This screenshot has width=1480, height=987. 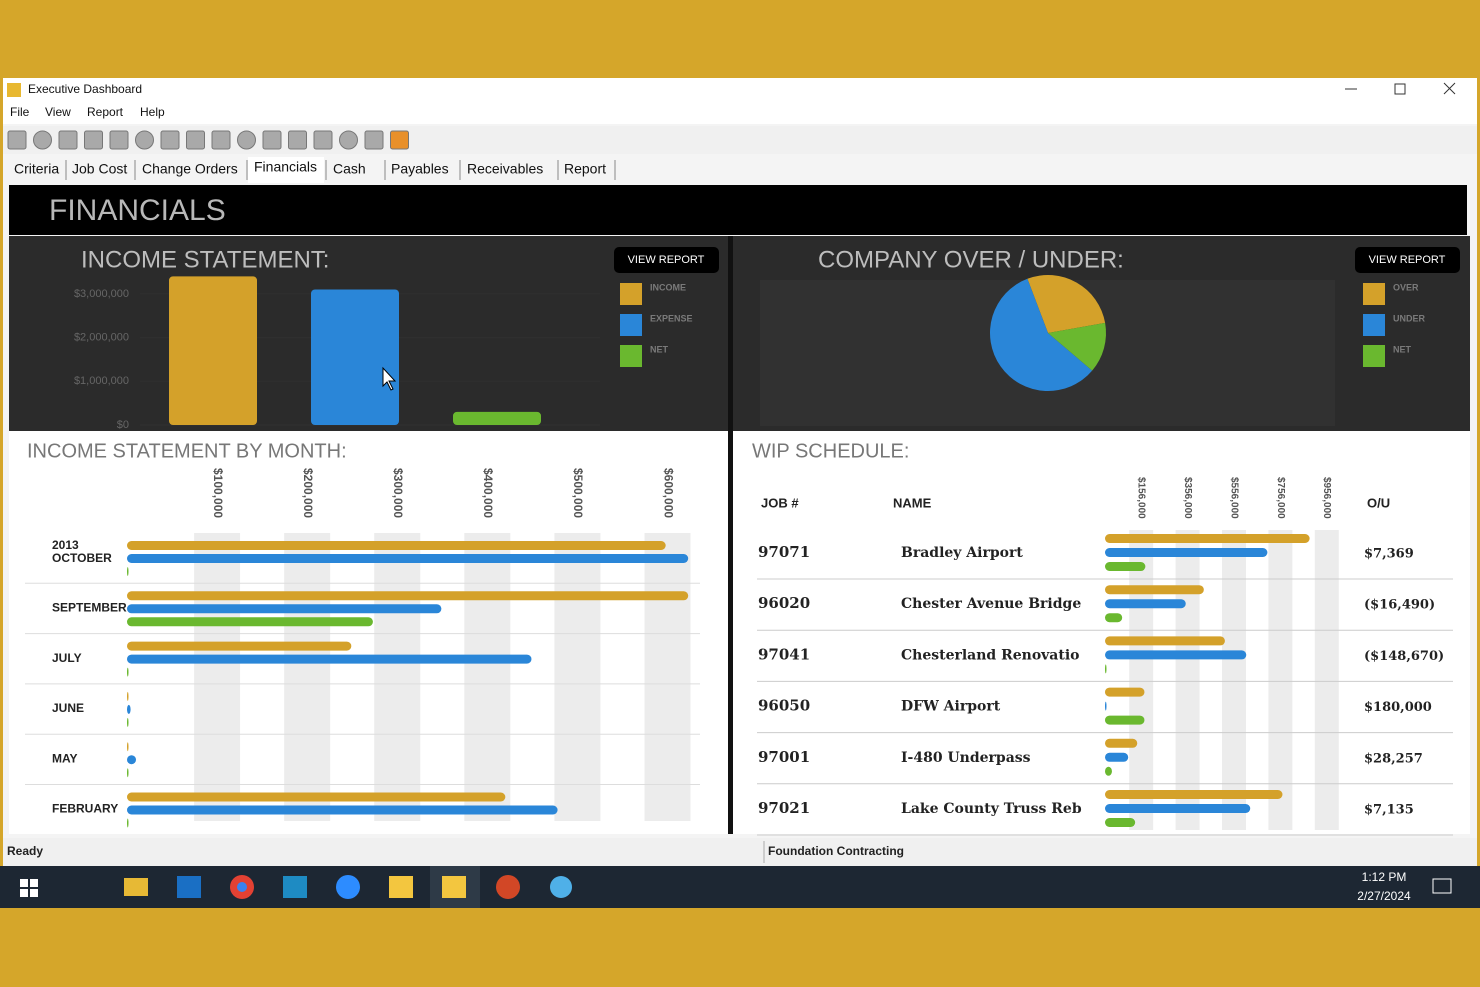 I want to click on over-under: $180,000, so click(x=1398, y=707).